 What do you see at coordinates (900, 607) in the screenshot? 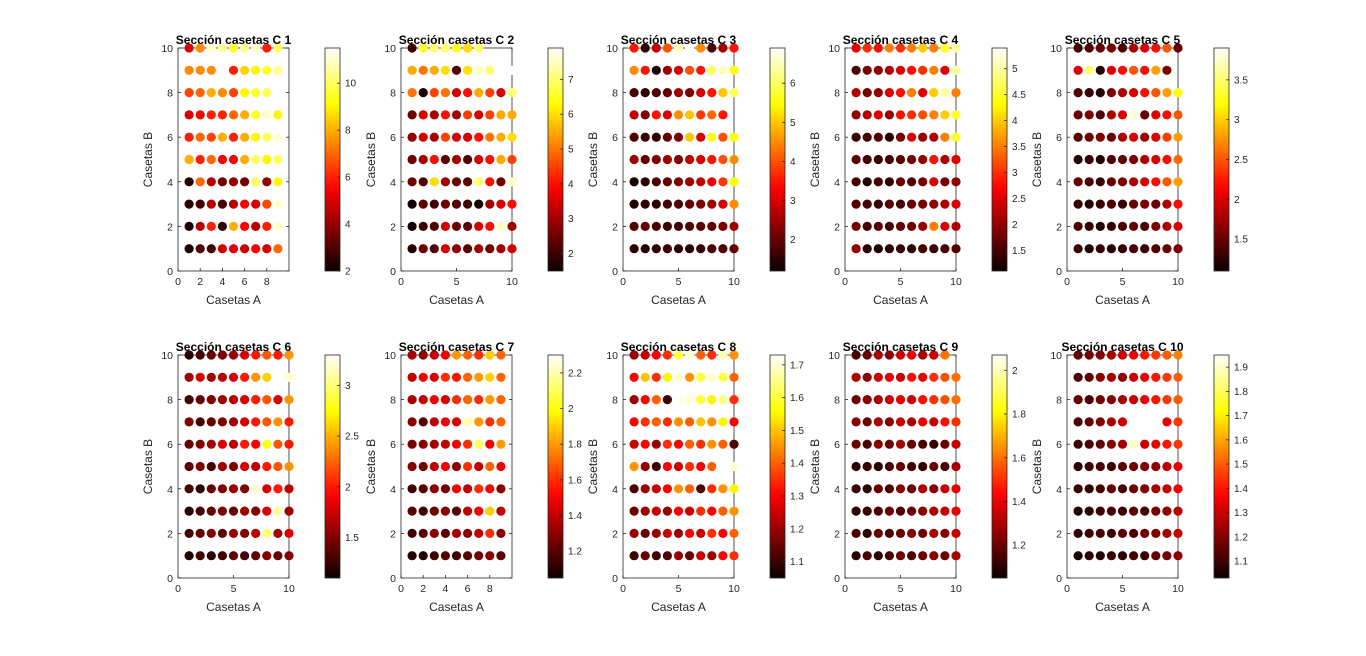
I see `x-axis-label: Casetas A` at bounding box center [900, 607].